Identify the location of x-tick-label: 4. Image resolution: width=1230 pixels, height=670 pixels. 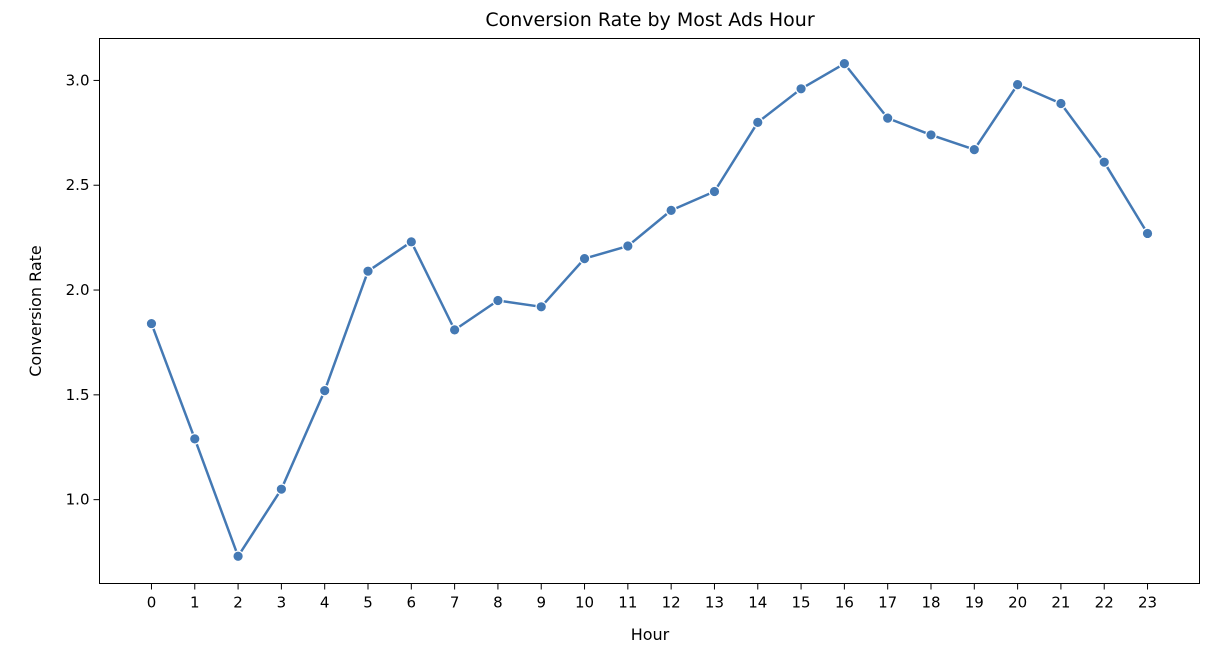
(325, 603).